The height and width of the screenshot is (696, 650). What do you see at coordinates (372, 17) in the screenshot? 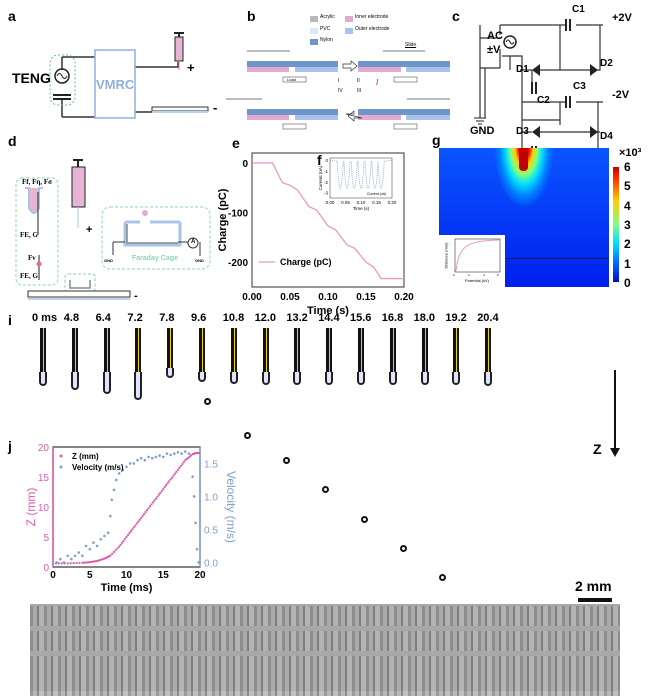
I see `legend-inner-electrode: Inner electrode` at bounding box center [372, 17].